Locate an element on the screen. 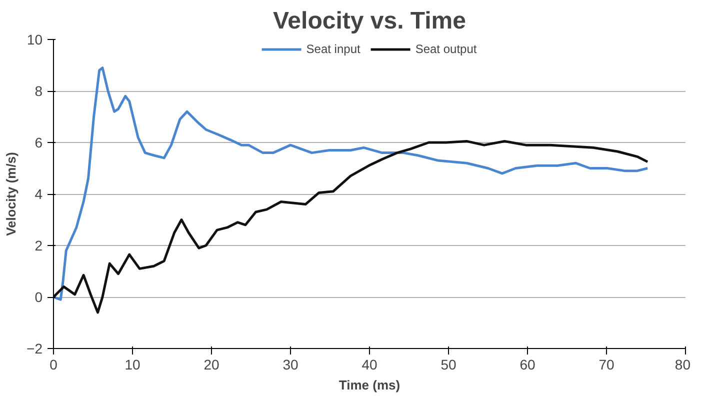  chart-title: Velocity vs. Time is located at coordinates (369, 21).